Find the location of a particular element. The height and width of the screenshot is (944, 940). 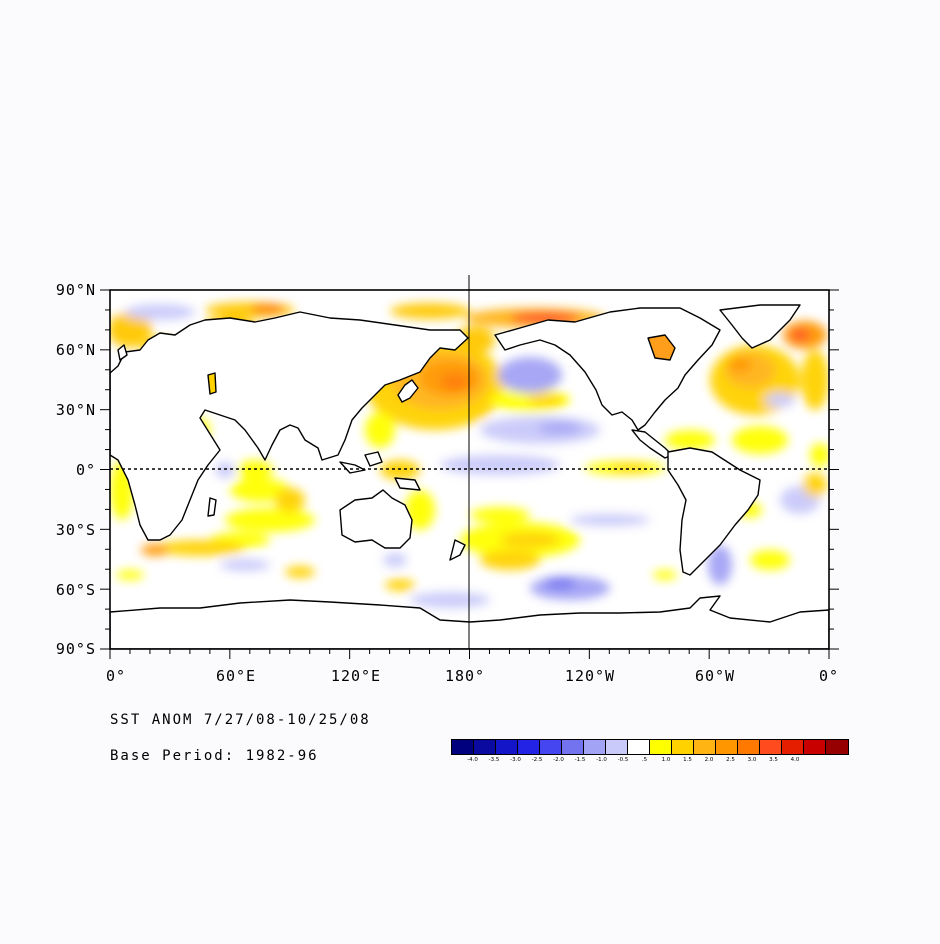

lon-label-120e: 120°E is located at coordinates (356, 676).